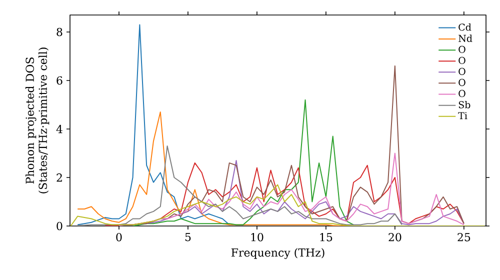 The image size is (500, 280). Describe the element at coordinates (465, 38) in the screenshot. I see `legend-label: Nd` at that location.